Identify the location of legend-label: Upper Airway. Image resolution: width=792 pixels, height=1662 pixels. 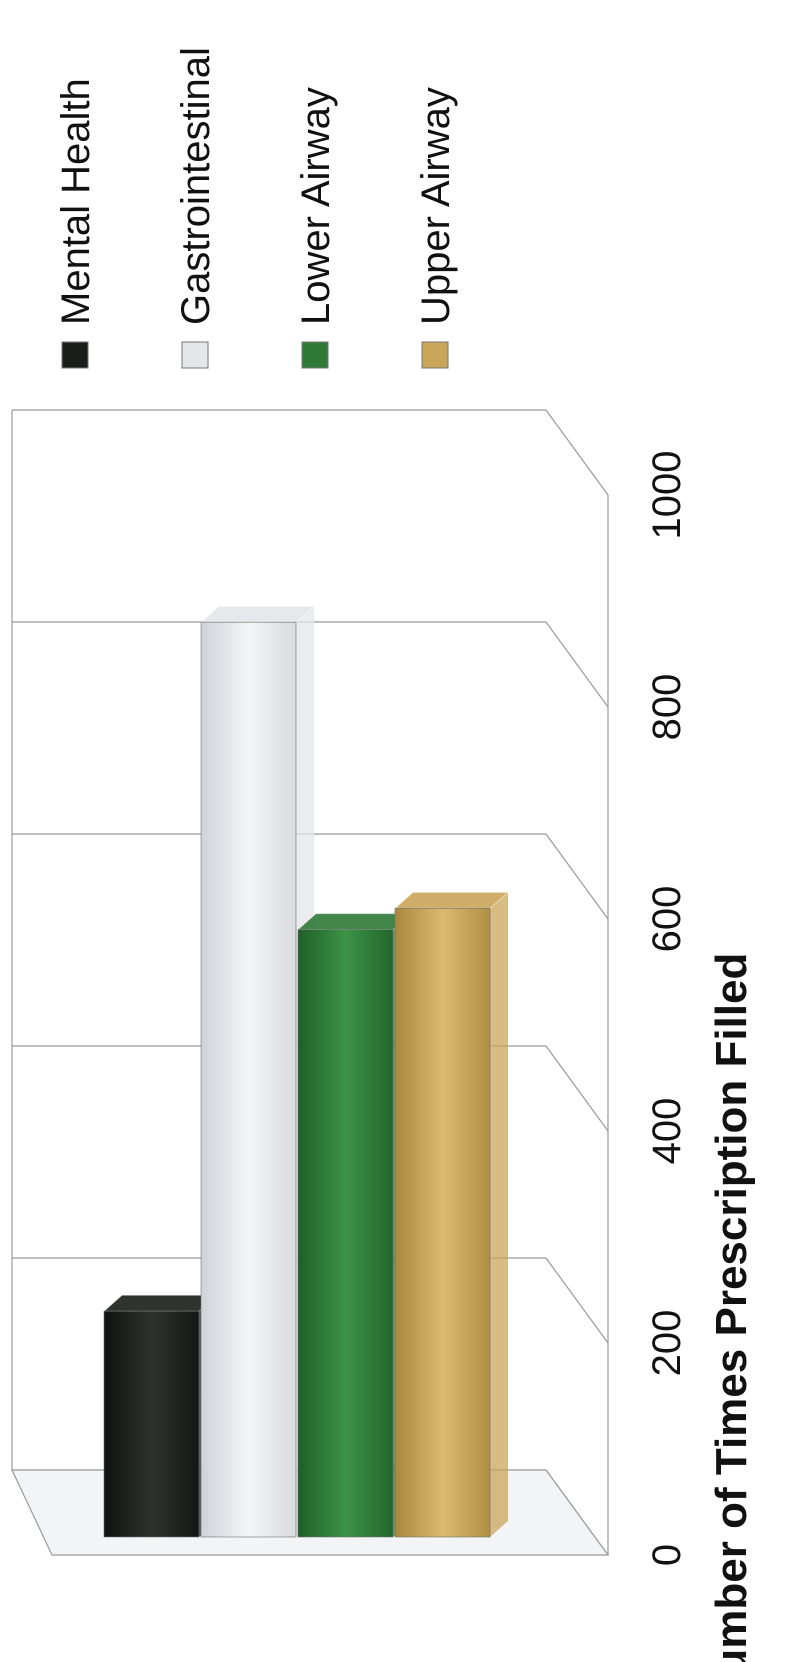
(436, 206).